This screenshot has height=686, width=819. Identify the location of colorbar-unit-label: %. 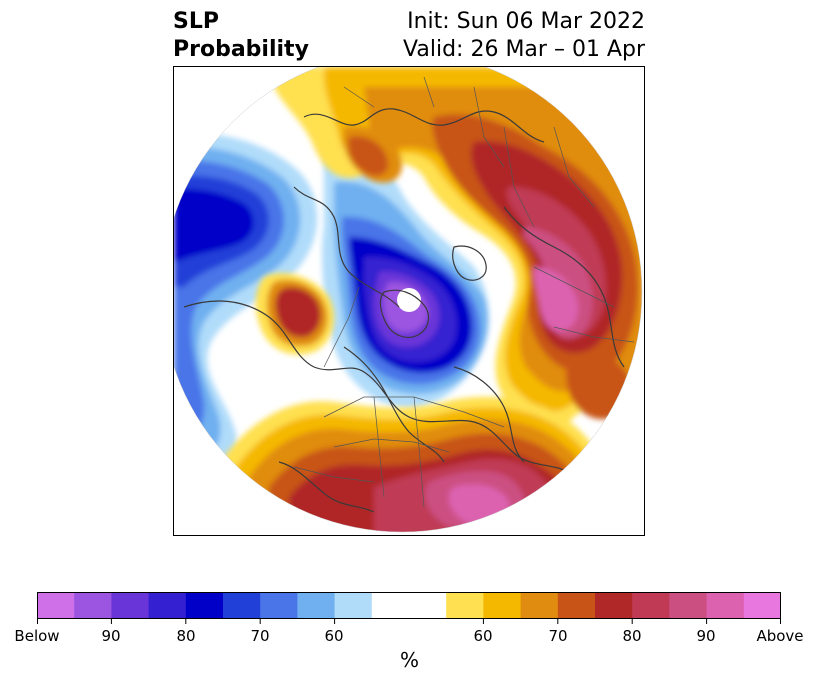
(409, 660).